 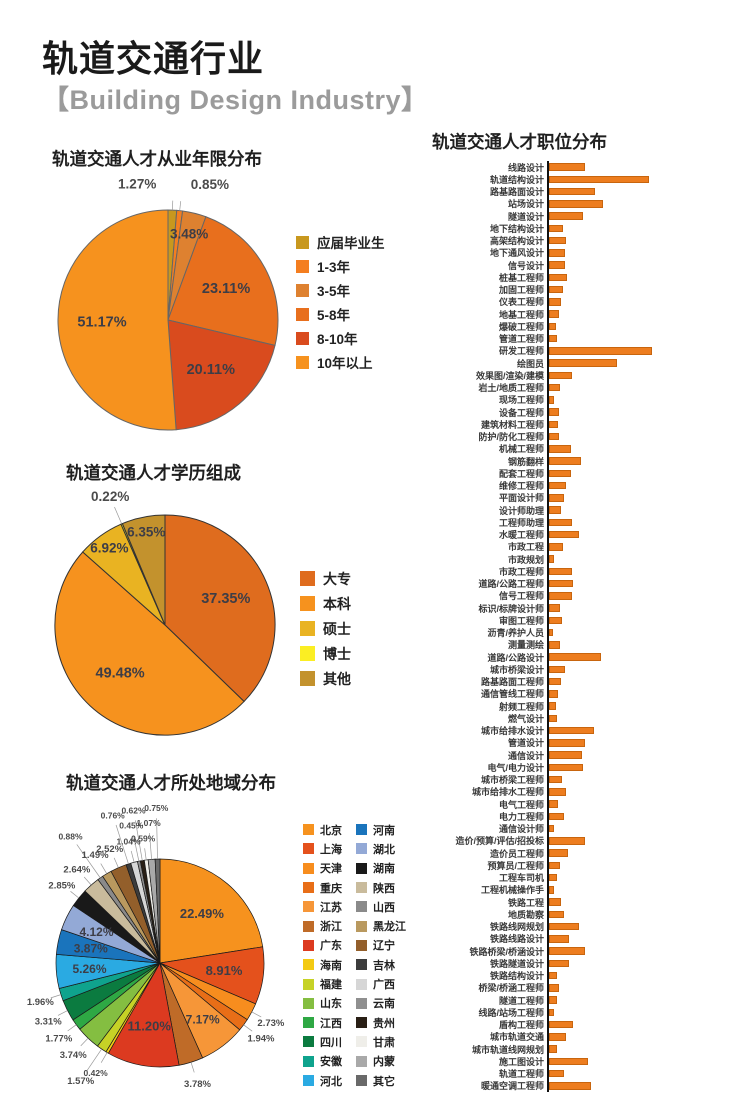 I want to click on bar-row-label: 射频工程师, so click(x=521, y=706).